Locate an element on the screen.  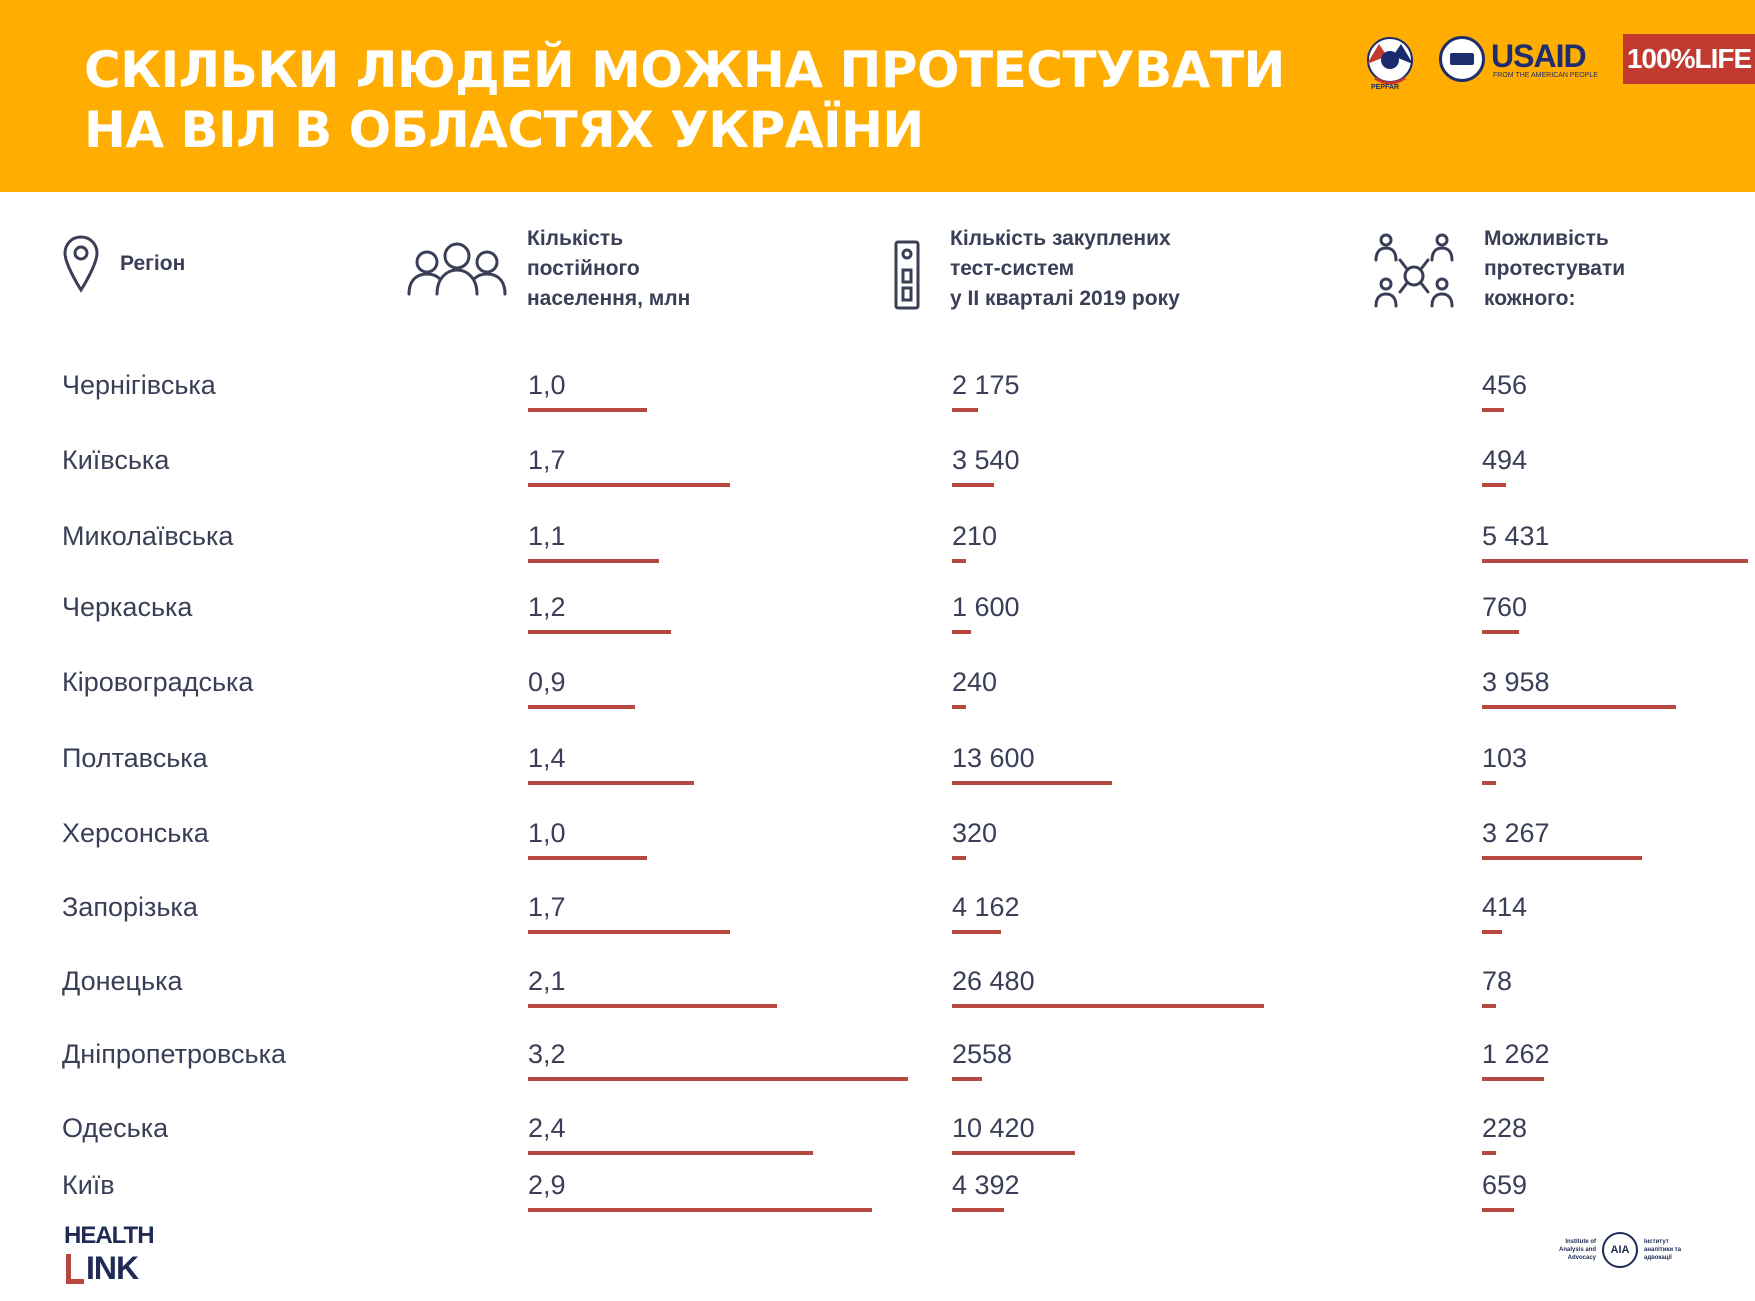
population-value: 1,2 is located at coordinates (547, 607).